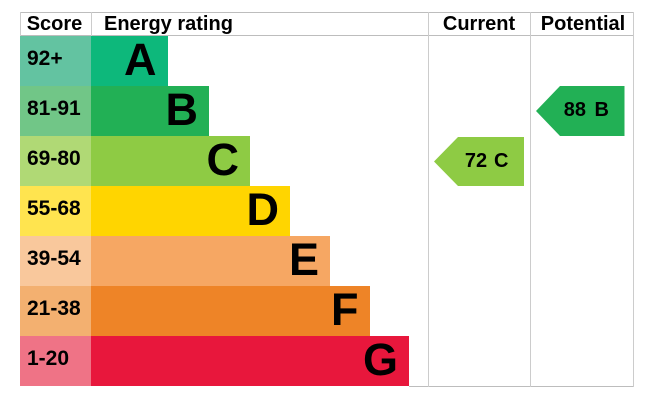 The height and width of the screenshot is (408, 663). What do you see at coordinates (476, 161) in the screenshot?
I see `svg-text: 72` at bounding box center [476, 161].